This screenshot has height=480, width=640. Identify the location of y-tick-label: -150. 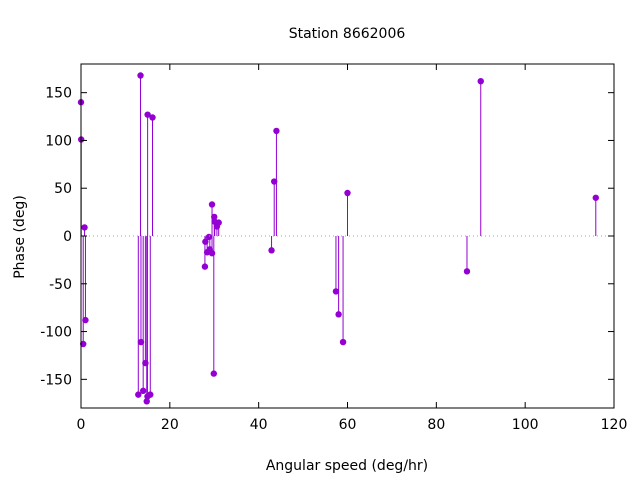
(56, 380).